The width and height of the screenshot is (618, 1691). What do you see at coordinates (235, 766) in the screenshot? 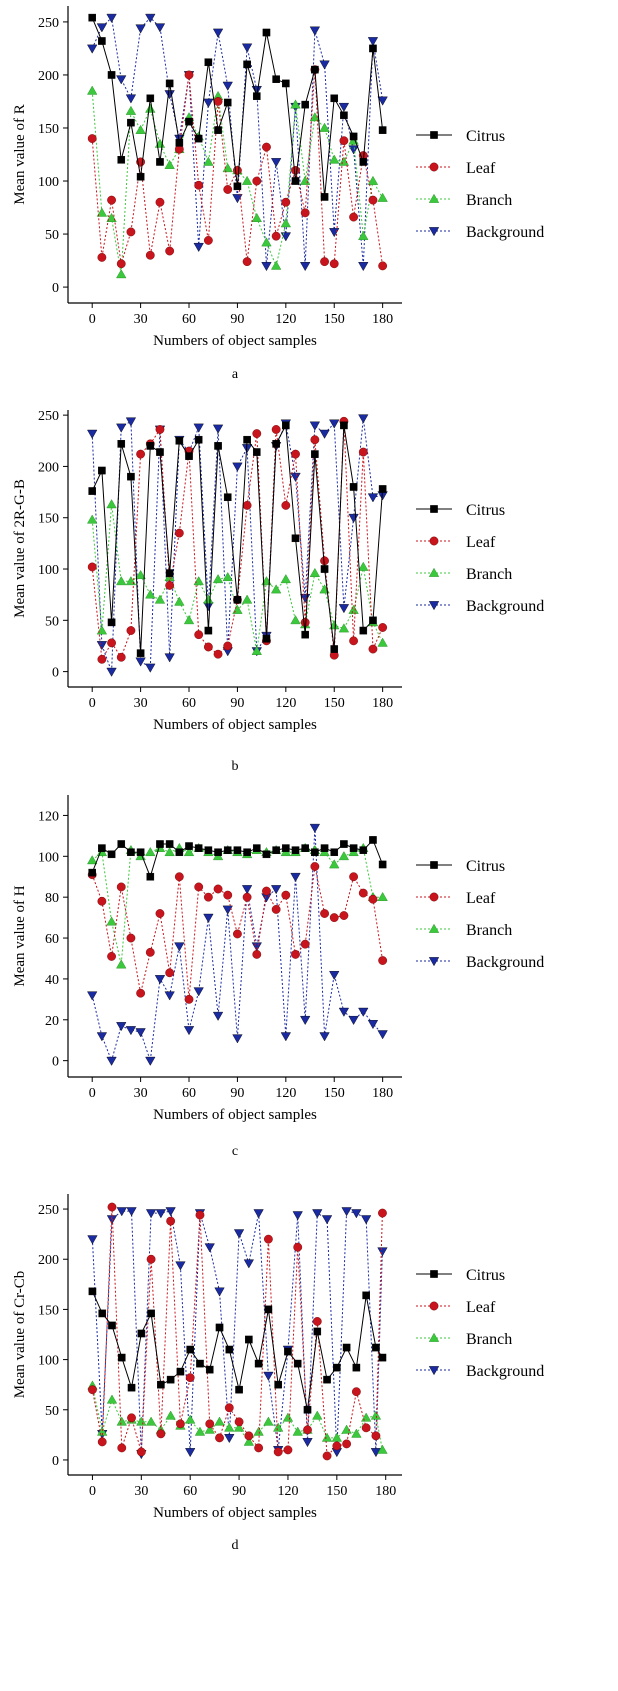
I see `panel-letter: b` at bounding box center [235, 766].